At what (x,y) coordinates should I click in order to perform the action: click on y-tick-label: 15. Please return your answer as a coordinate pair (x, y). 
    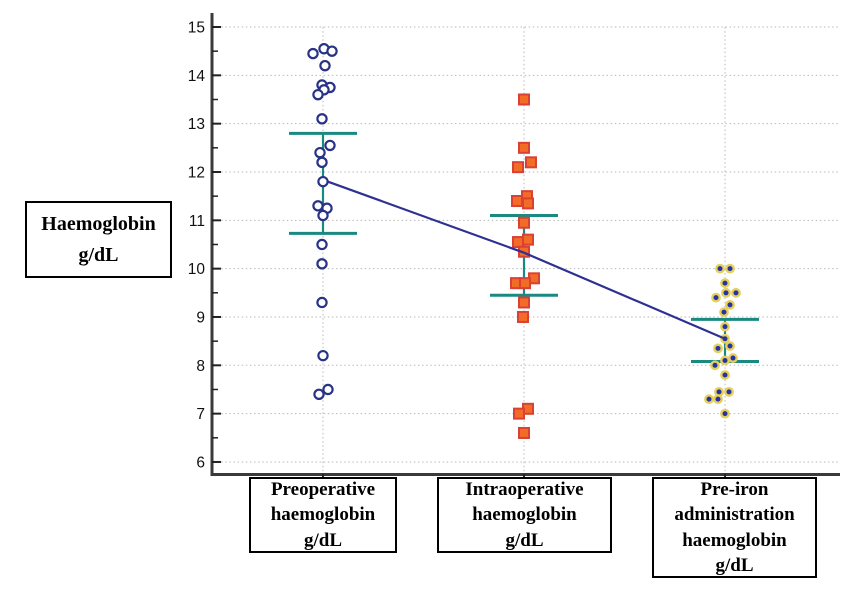
    Looking at the image, I should click on (196, 28).